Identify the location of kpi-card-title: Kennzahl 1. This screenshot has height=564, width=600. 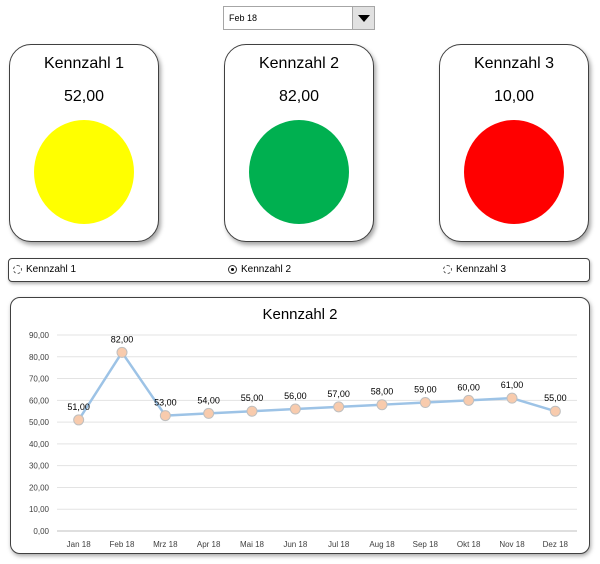
(84, 63).